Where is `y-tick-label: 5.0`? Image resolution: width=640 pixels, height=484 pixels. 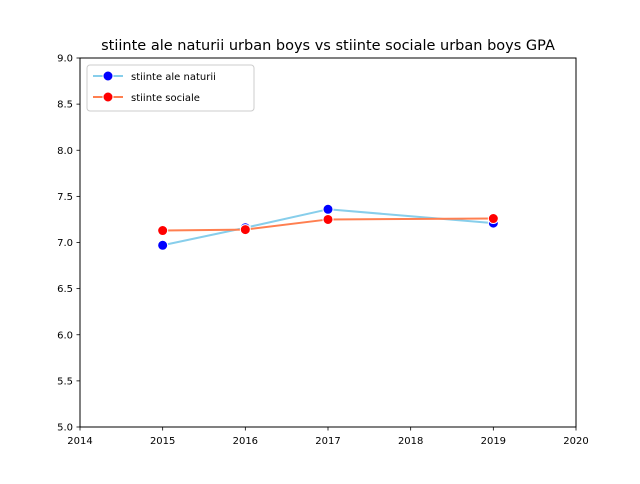 y-tick-label: 5.0 is located at coordinates (65, 428).